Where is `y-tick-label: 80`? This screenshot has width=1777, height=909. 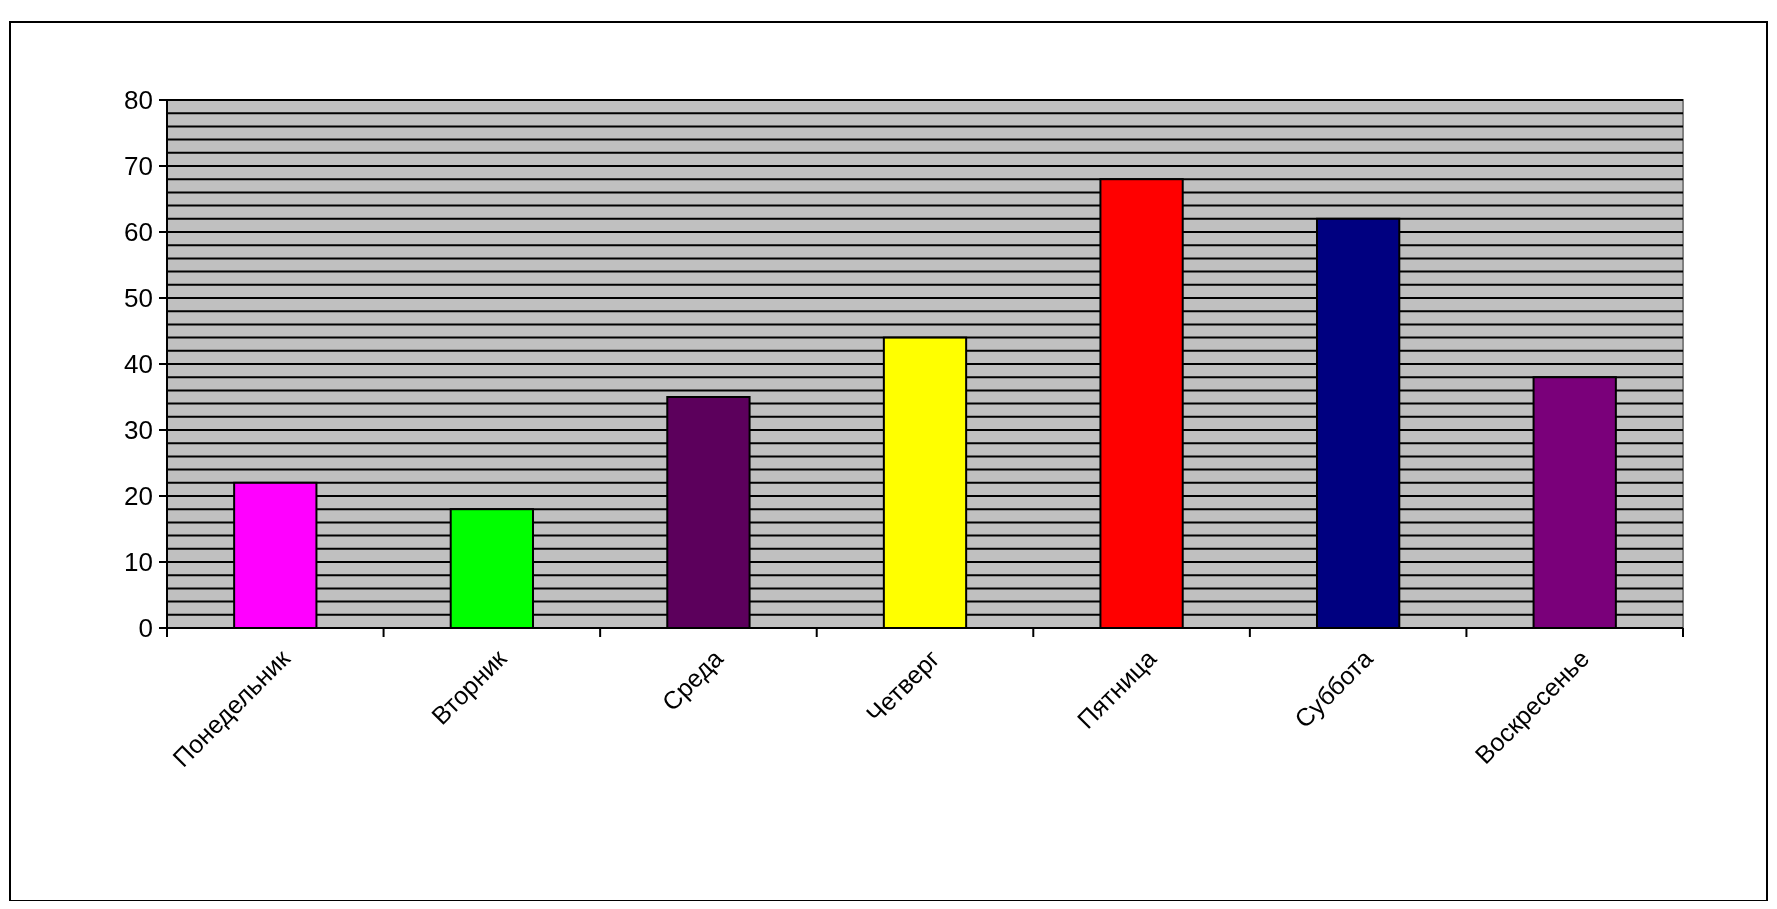 y-tick-label: 80 is located at coordinates (138, 100).